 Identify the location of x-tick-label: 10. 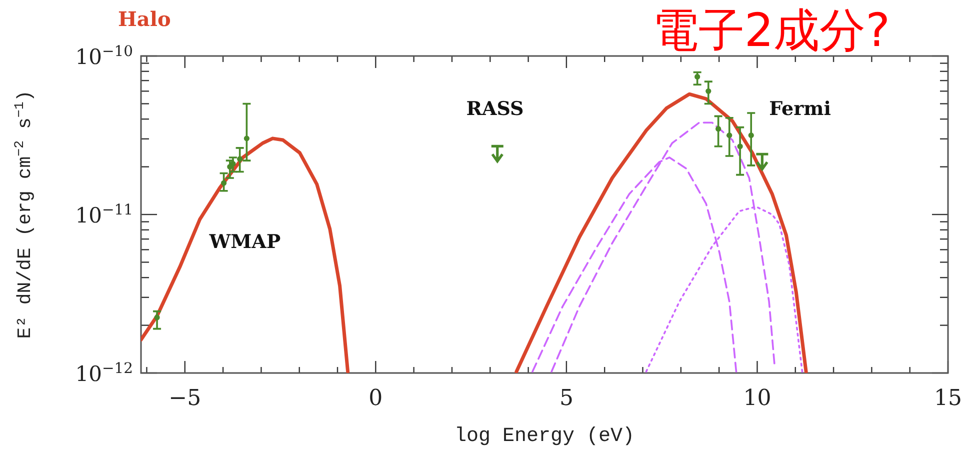
(757, 398).